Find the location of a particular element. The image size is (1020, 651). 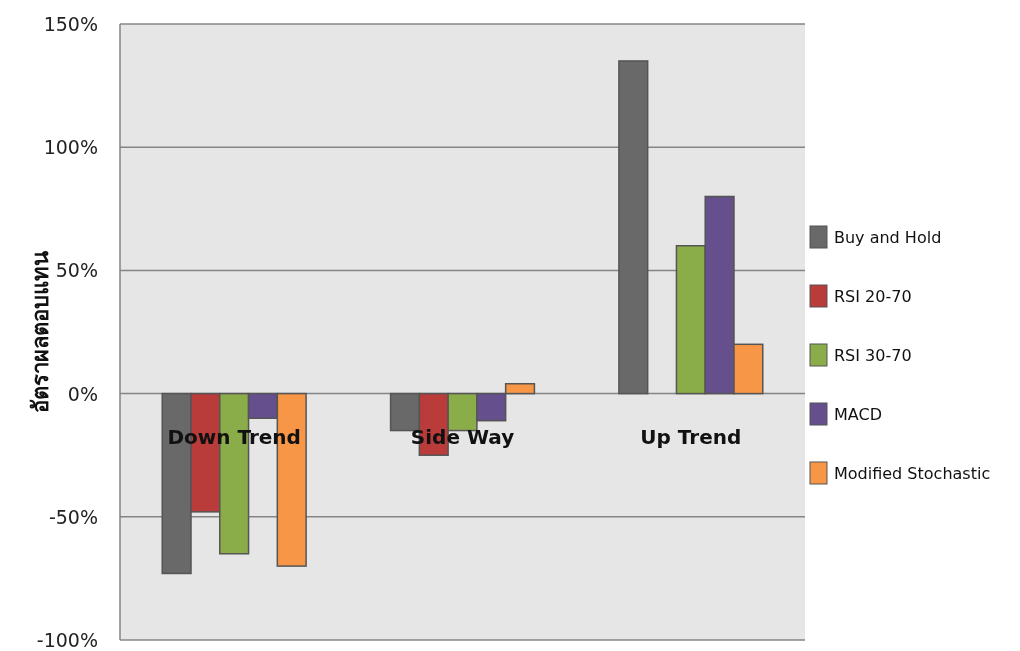

y-tick-label: 150% is located at coordinates (70, 24).